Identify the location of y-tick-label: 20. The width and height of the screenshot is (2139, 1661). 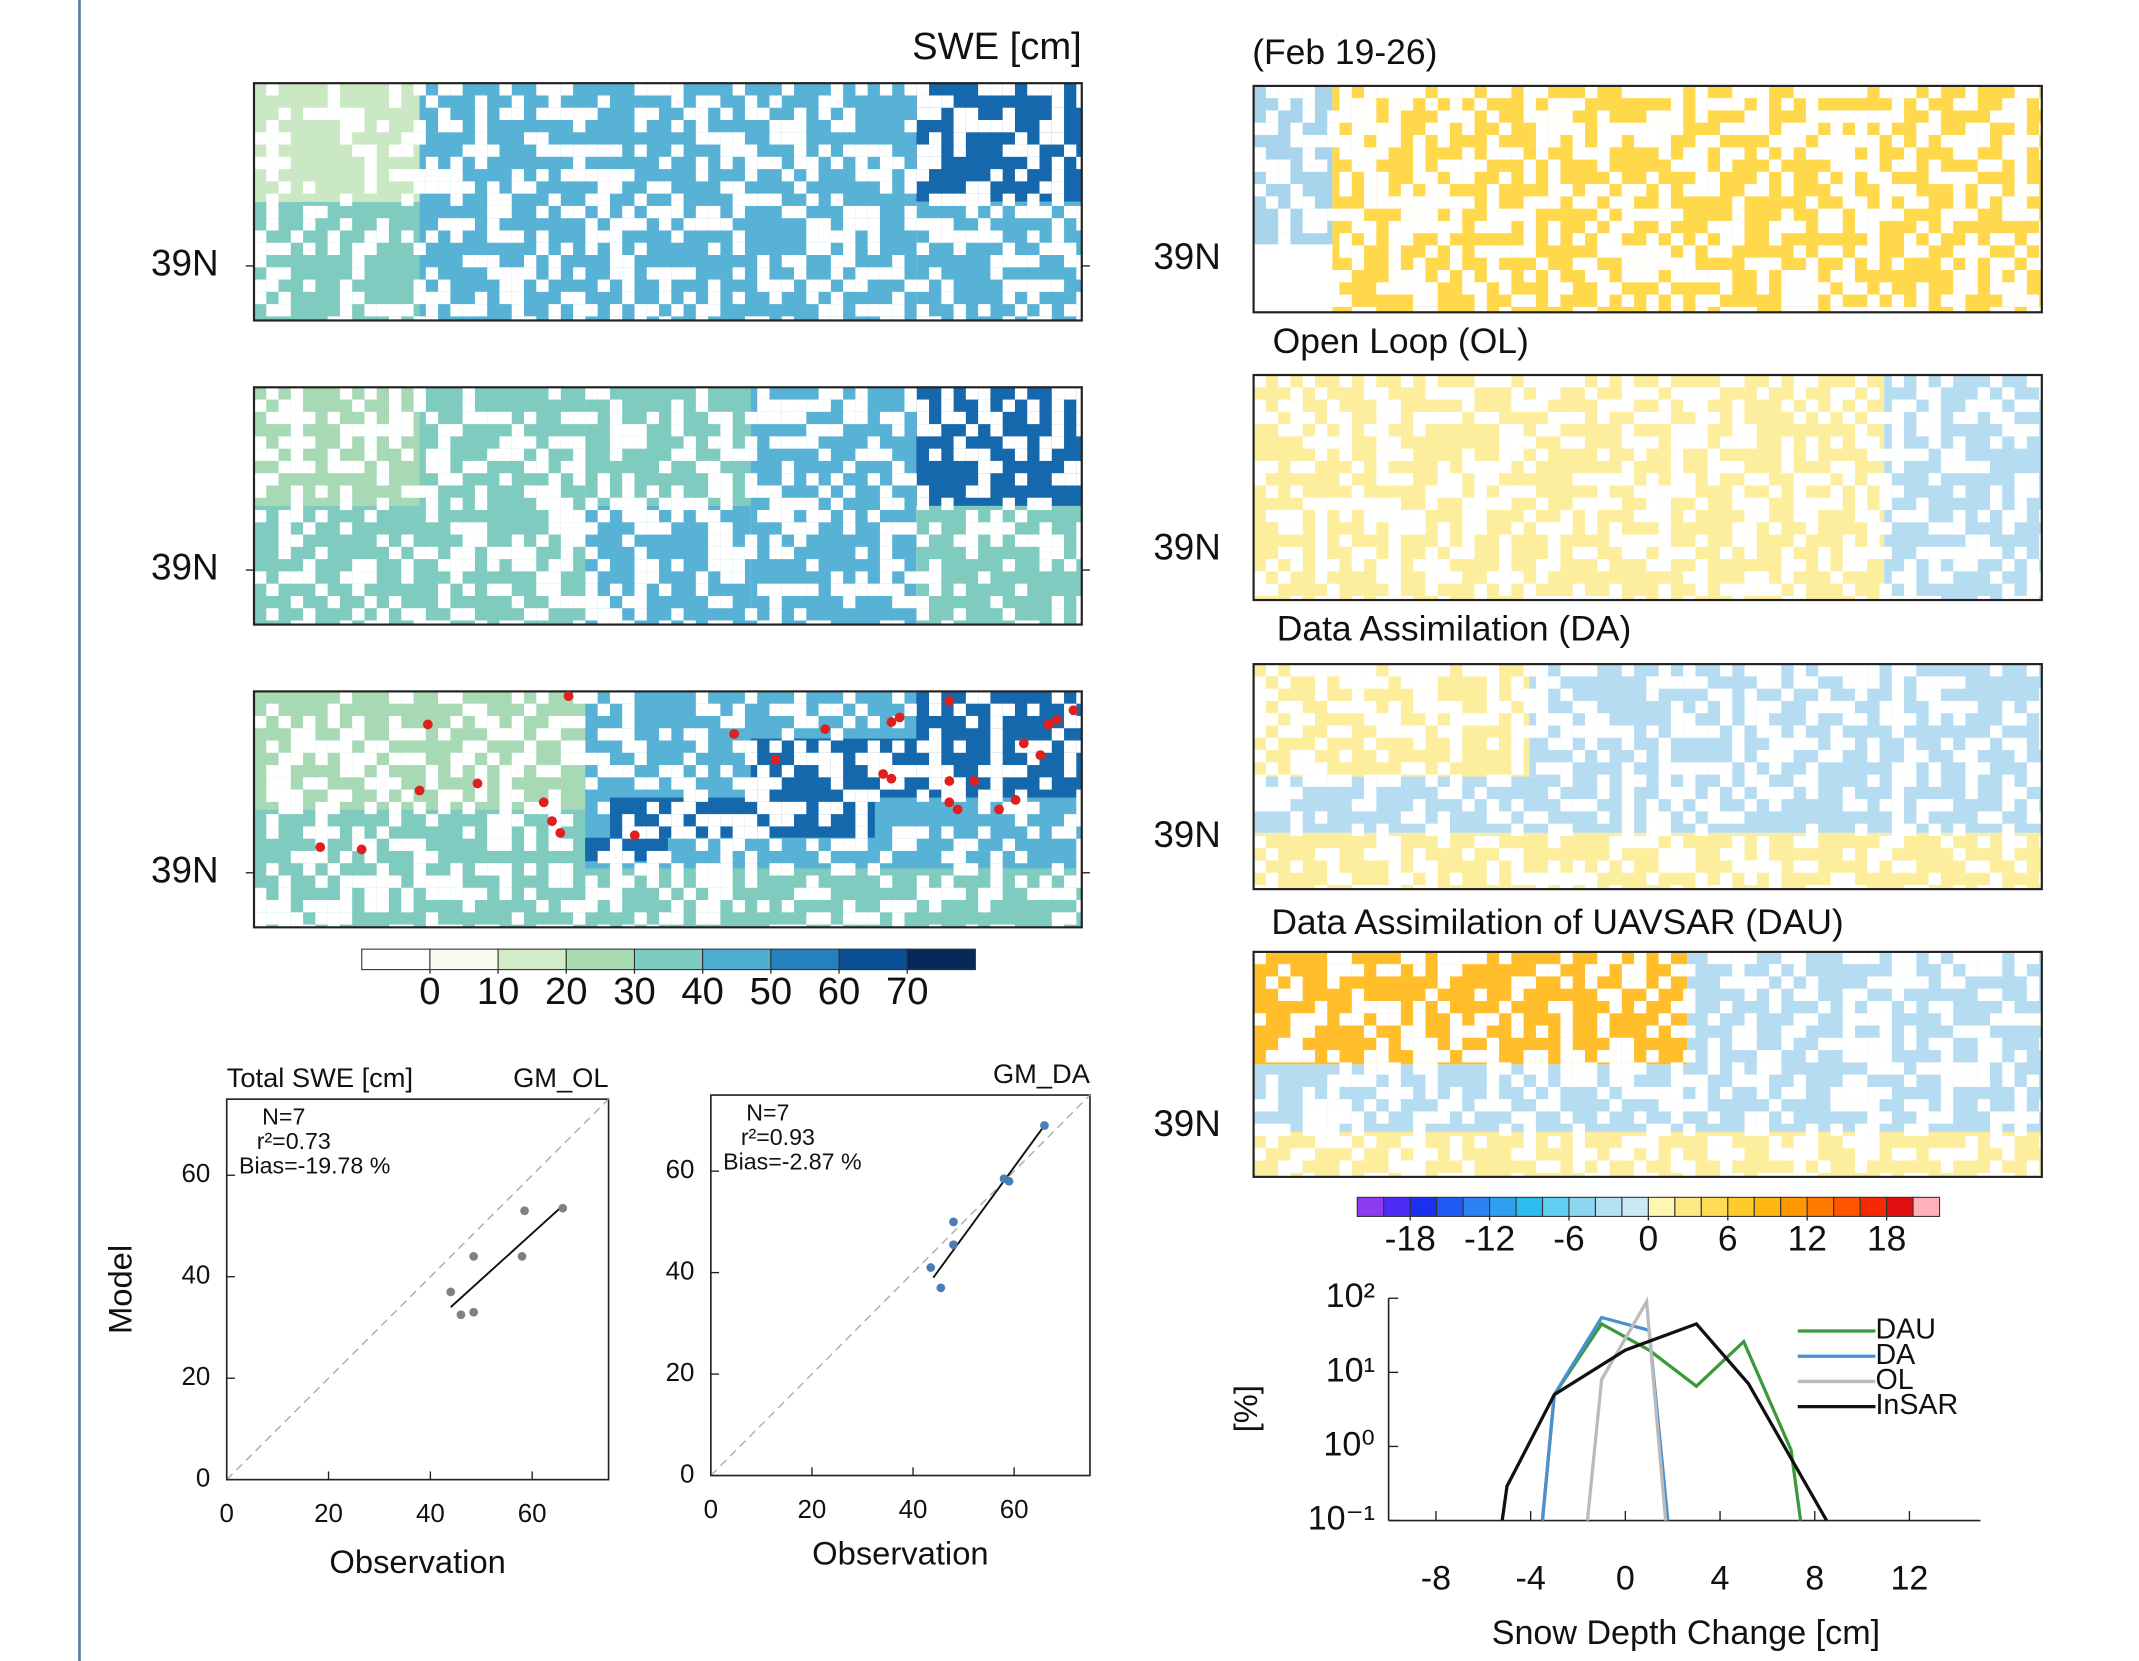
(680, 1373).